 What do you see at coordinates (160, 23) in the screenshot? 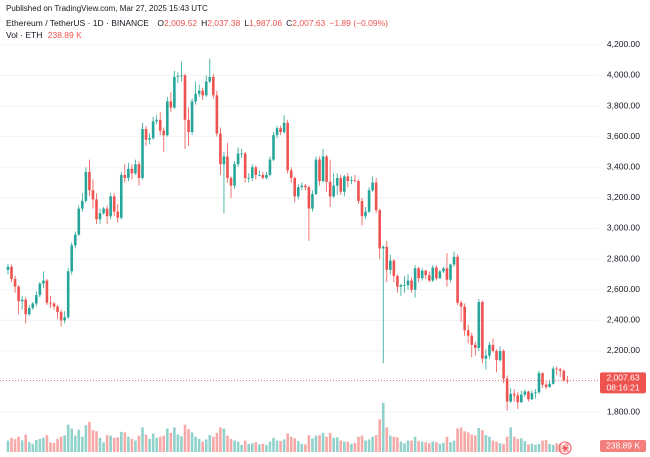
I see `legend-key: O` at bounding box center [160, 23].